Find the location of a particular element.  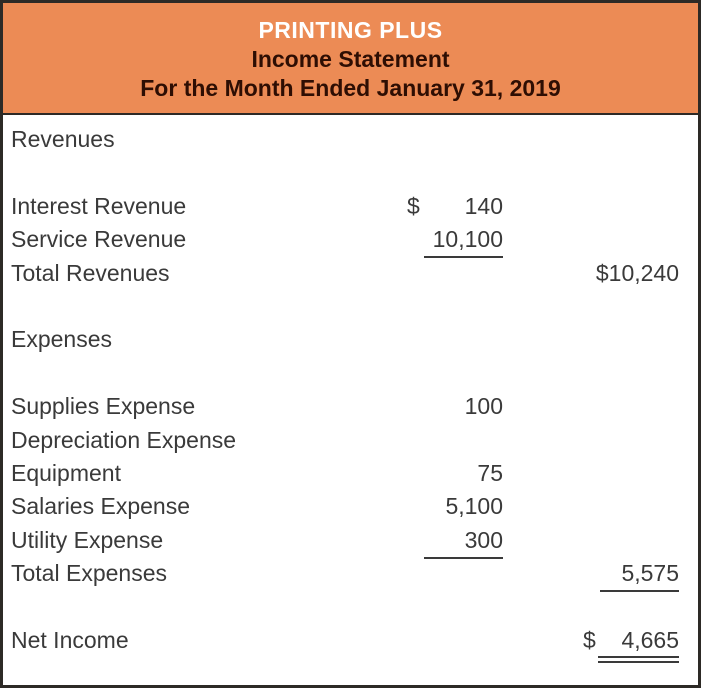

section-label: Revenues is located at coordinates (63, 139).